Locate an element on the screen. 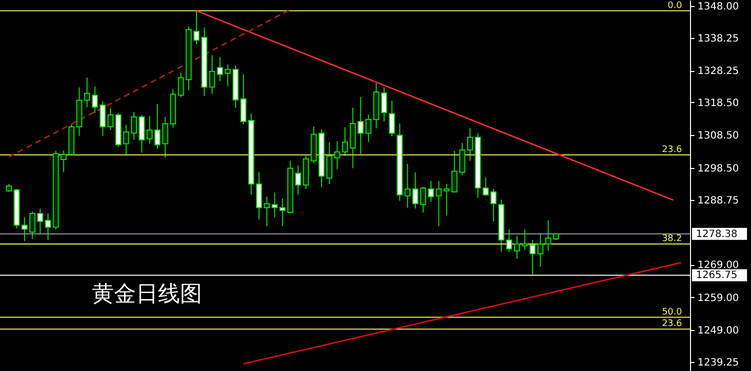 The image size is (751, 371). y-tick-label: 1328.25 is located at coordinates (718, 72).